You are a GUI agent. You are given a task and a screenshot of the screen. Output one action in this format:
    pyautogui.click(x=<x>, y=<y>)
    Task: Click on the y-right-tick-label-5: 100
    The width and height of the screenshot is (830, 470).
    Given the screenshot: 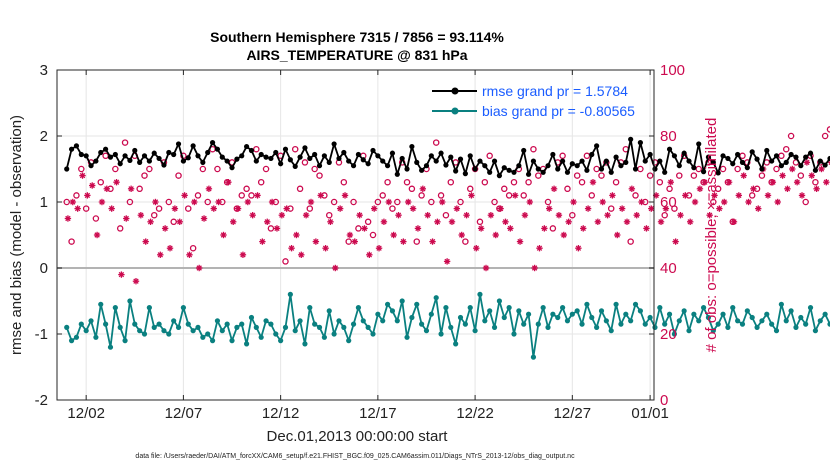 What is the action you would take?
    pyautogui.click(x=672, y=70)
    